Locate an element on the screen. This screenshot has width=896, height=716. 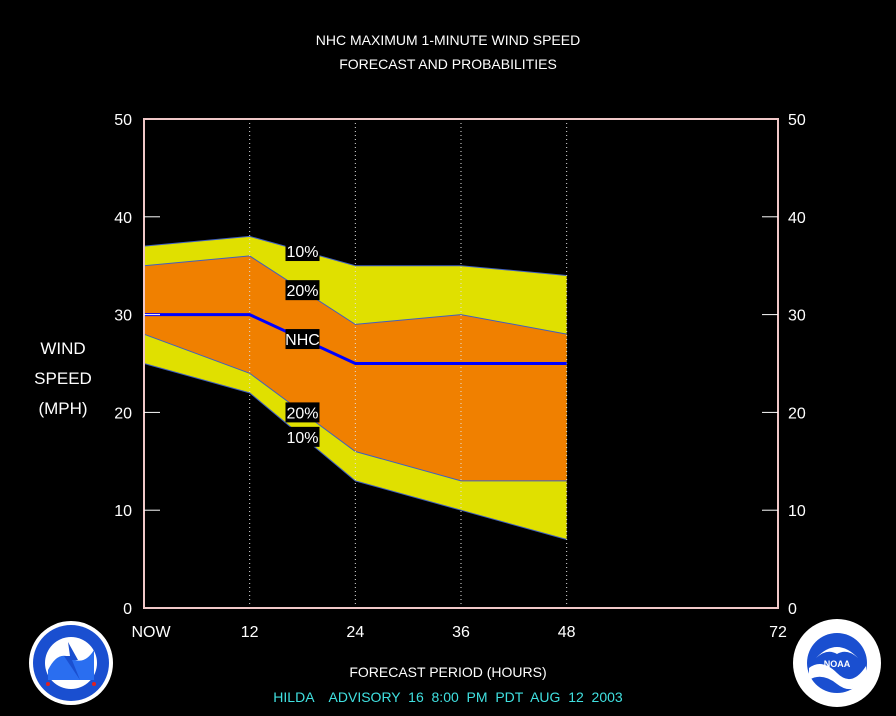
band-20-percent is located at coordinates (355, 368).